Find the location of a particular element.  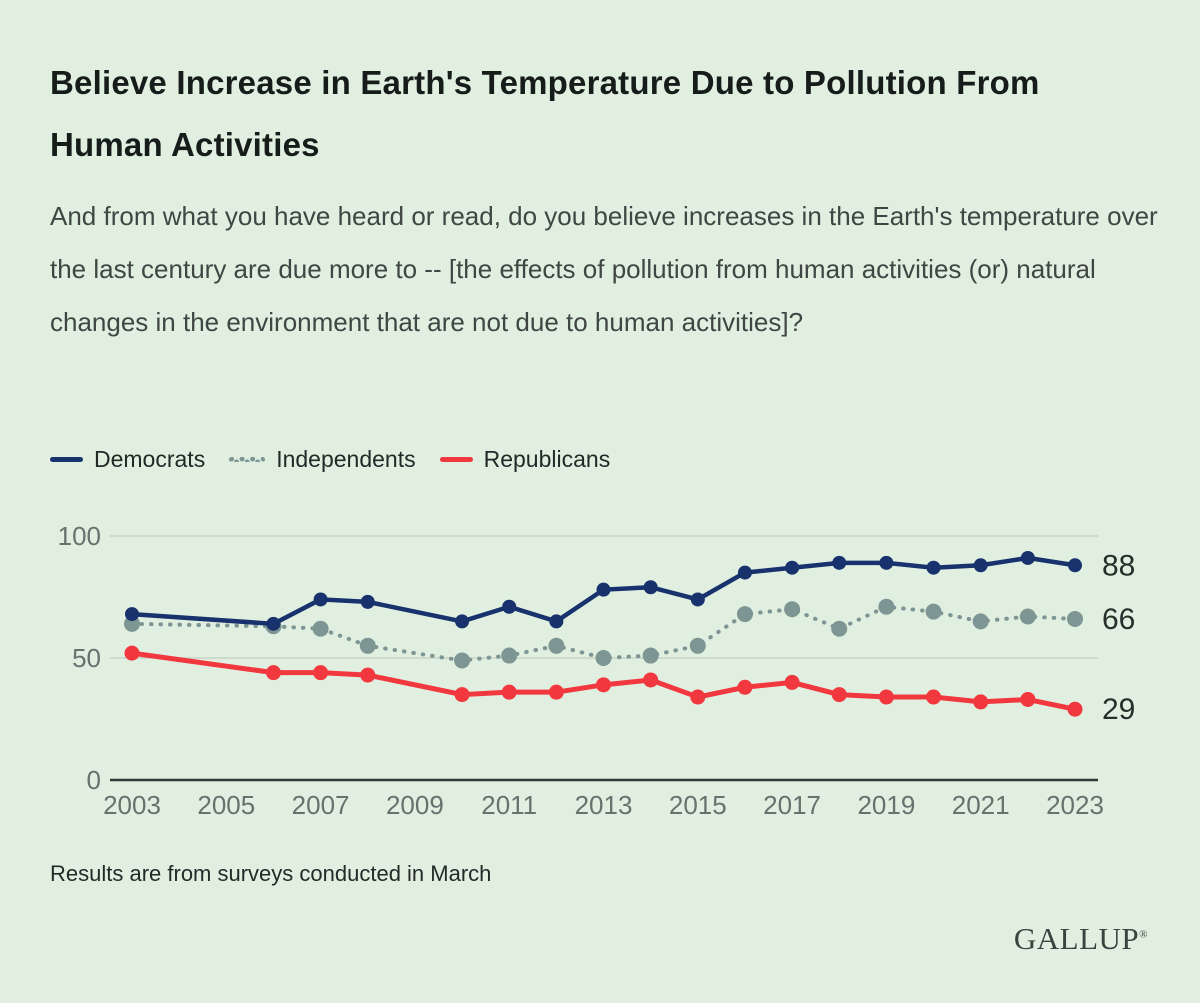

democrats-point-2022 is located at coordinates (1027, 557).